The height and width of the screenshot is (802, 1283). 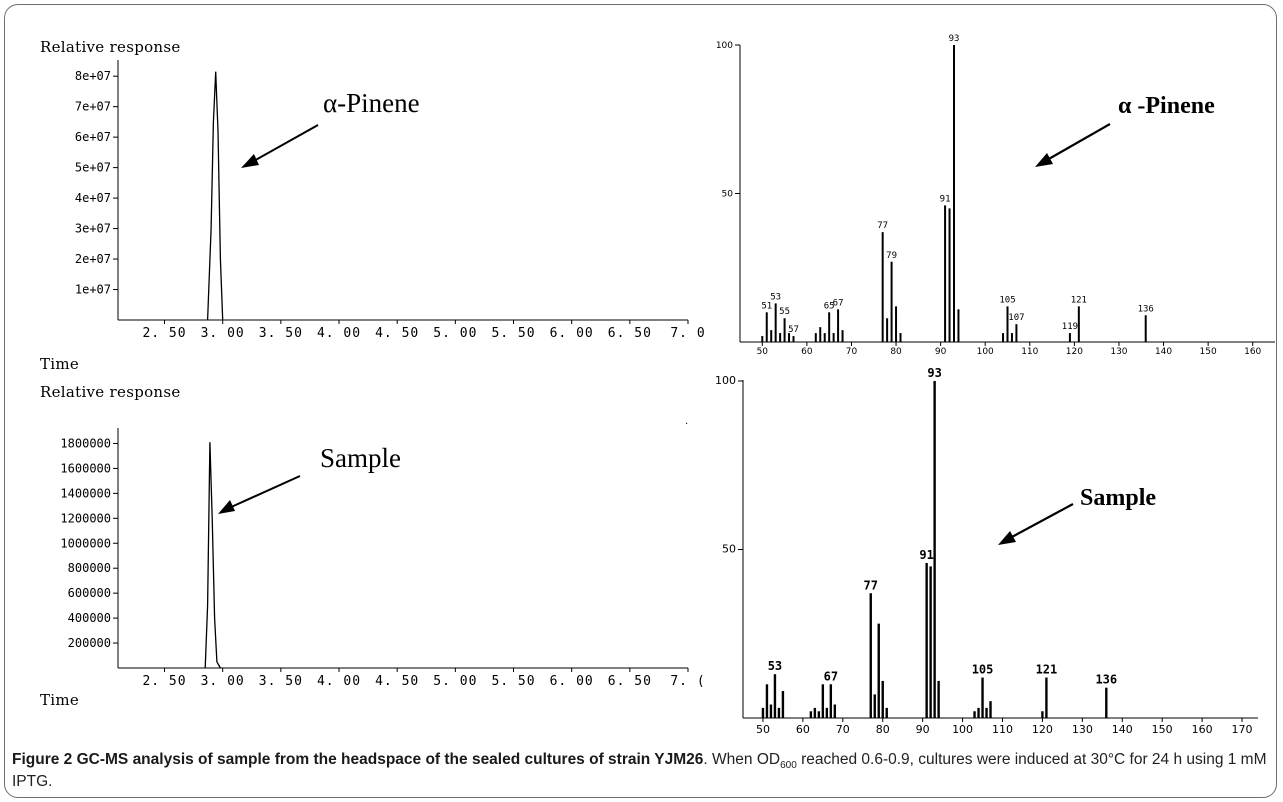 What do you see at coordinates (1070, 327) in the screenshot?
I see `peak-label: 119` at bounding box center [1070, 327].